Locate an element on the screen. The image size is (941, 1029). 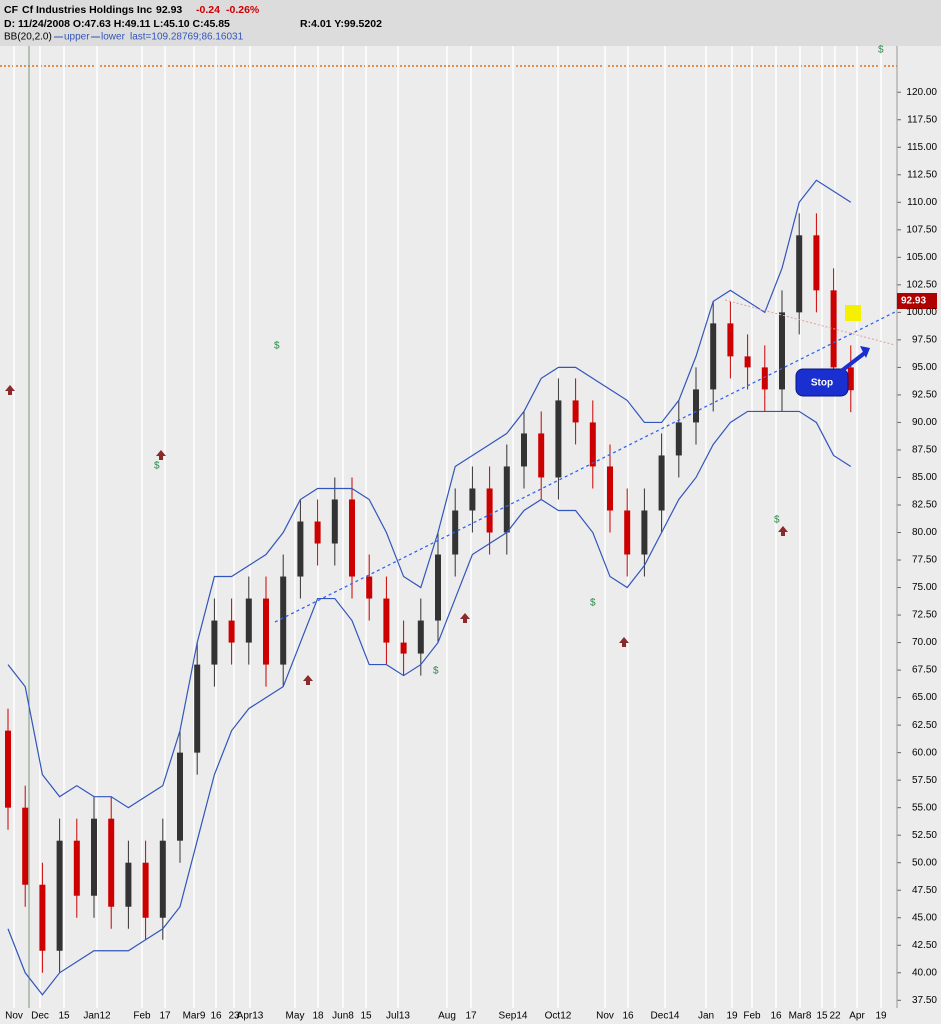
price-tag is located at coordinates (917, 301).